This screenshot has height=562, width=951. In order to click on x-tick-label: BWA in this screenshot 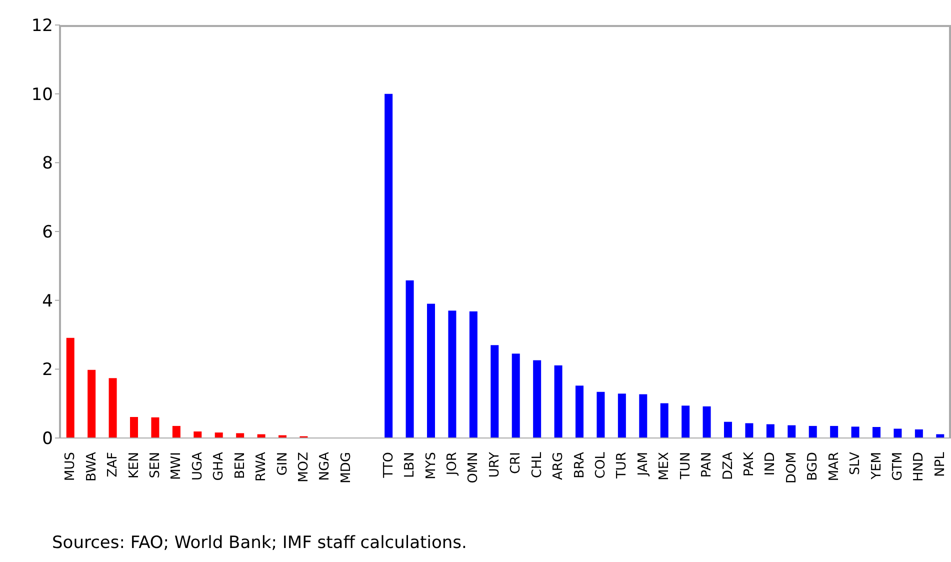, I will do `click(92, 467)`.